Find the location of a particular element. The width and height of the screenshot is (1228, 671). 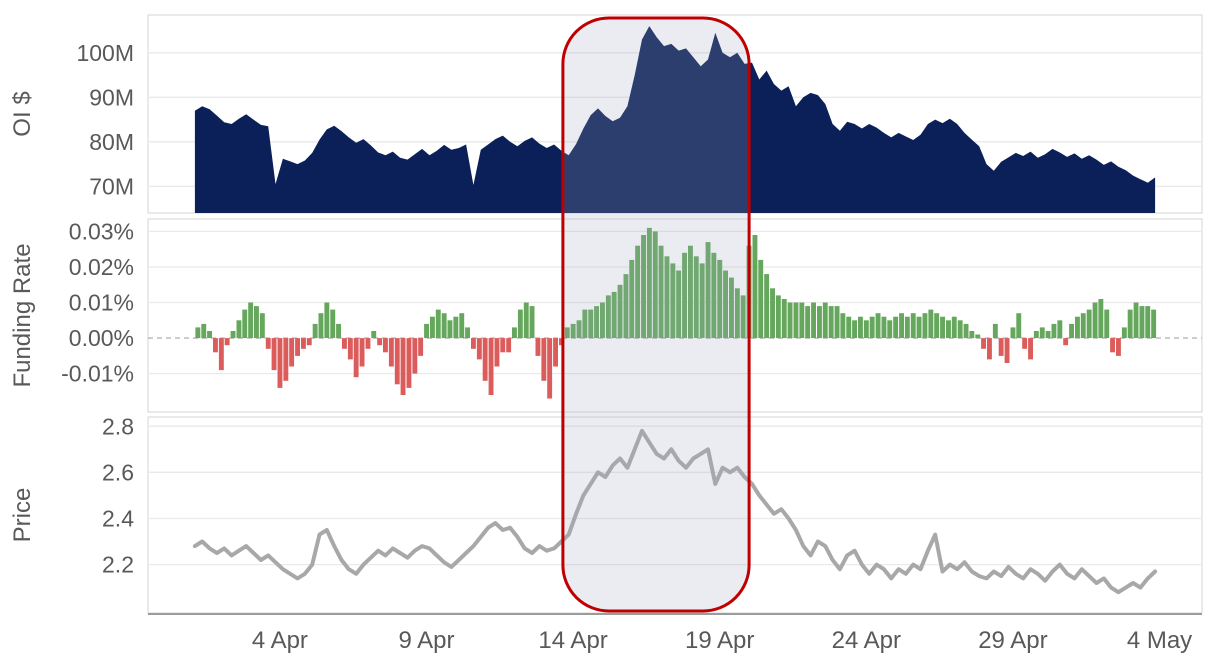

funding-axis-title: Funding Rate is located at coordinates (22, 315).